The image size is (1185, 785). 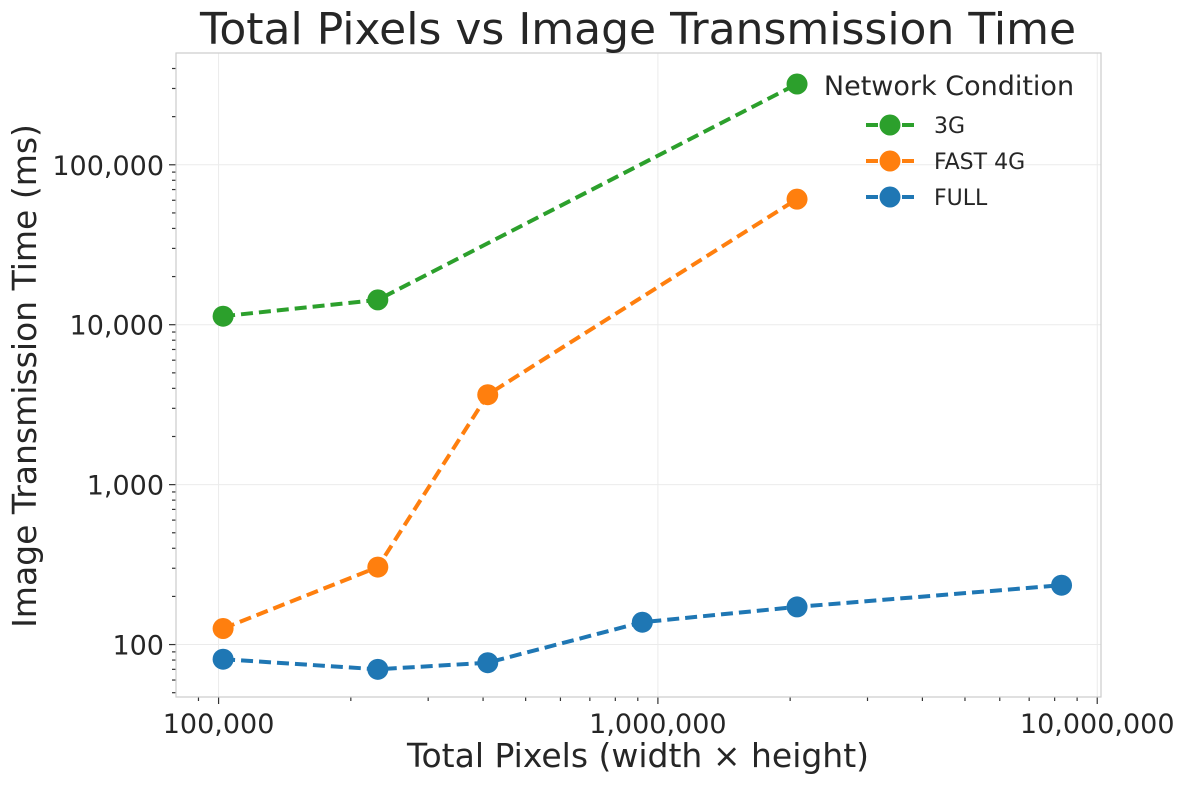 What do you see at coordinates (125, 486) in the screenshot?
I see `y-tick-label: 1,000` at bounding box center [125, 486].